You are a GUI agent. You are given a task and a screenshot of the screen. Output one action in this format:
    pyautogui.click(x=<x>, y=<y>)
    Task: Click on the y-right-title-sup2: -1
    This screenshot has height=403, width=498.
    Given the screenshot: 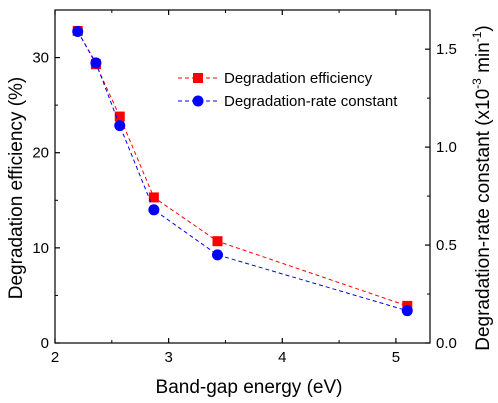 What is the action you would take?
    pyautogui.click(x=477, y=36)
    